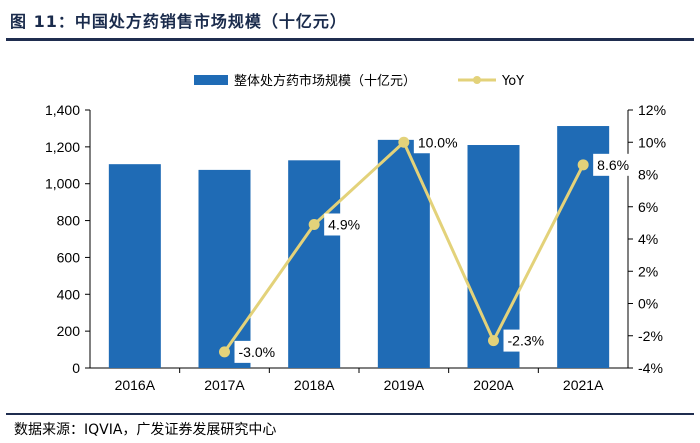 This screenshot has width=700, height=443. I want to click on y2-tick-label: -2%, so click(650, 336).